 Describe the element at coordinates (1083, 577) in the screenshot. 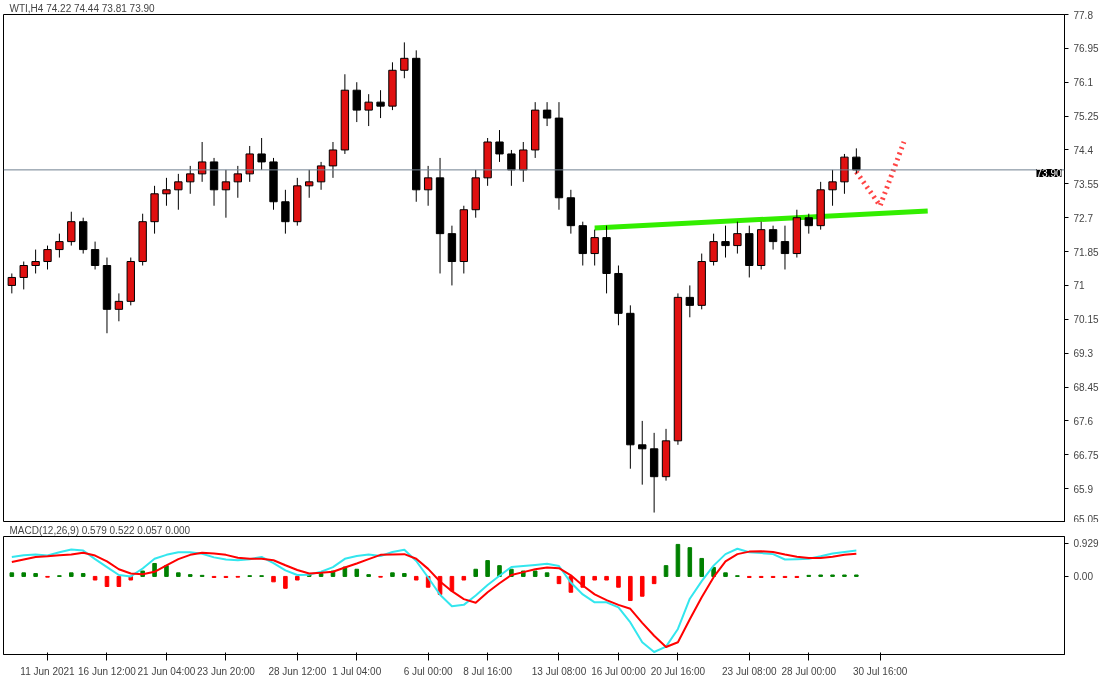

I see `y-tick-label: 0.00` at that location.